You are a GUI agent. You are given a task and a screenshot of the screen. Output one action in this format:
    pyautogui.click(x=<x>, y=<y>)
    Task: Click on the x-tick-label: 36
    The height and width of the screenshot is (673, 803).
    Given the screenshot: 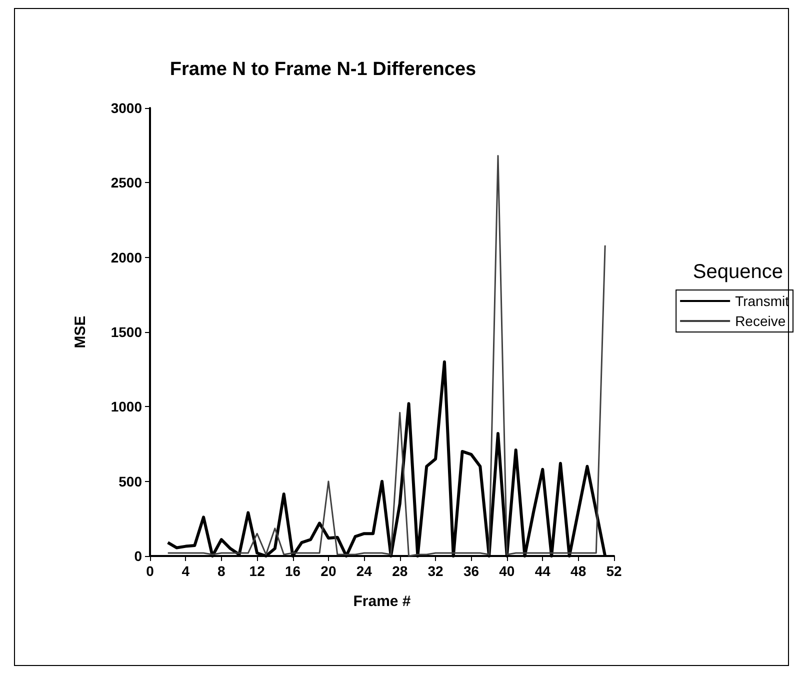 What is the action you would take?
    pyautogui.click(x=471, y=571)
    